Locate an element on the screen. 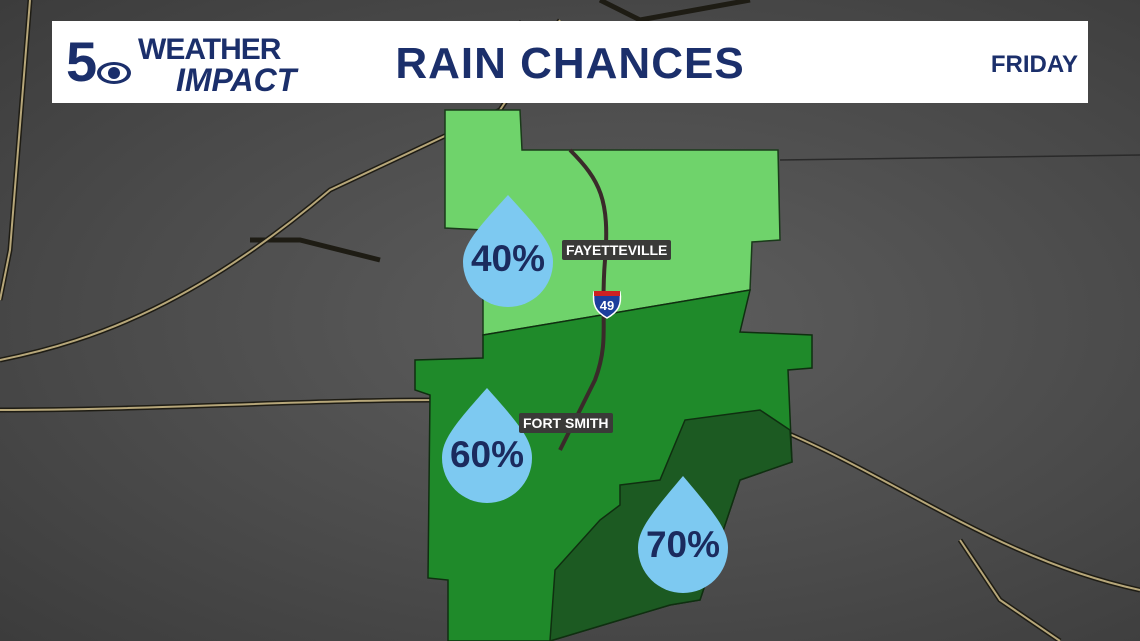 The height and width of the screenshot is (641, 1140). rain-chance-40: 40% is located at coordinates (508, 258).